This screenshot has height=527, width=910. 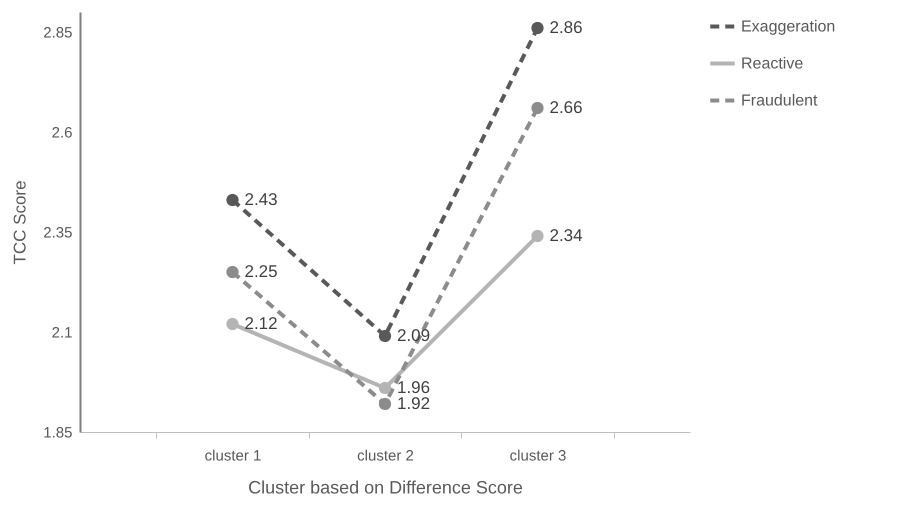 I want to click on data-label: 2.09, so click(x=413, y=335).